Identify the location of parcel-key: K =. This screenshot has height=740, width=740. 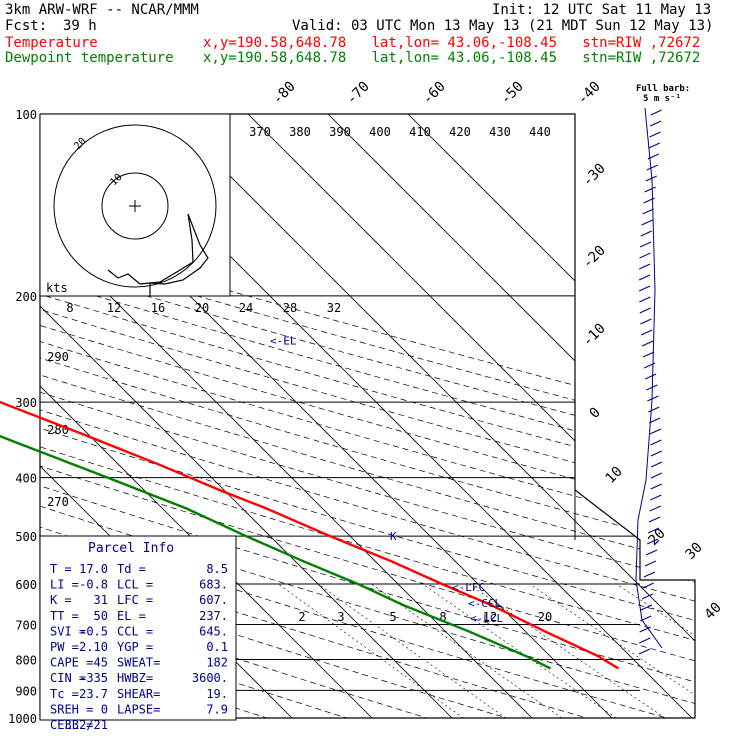
(61, 600).